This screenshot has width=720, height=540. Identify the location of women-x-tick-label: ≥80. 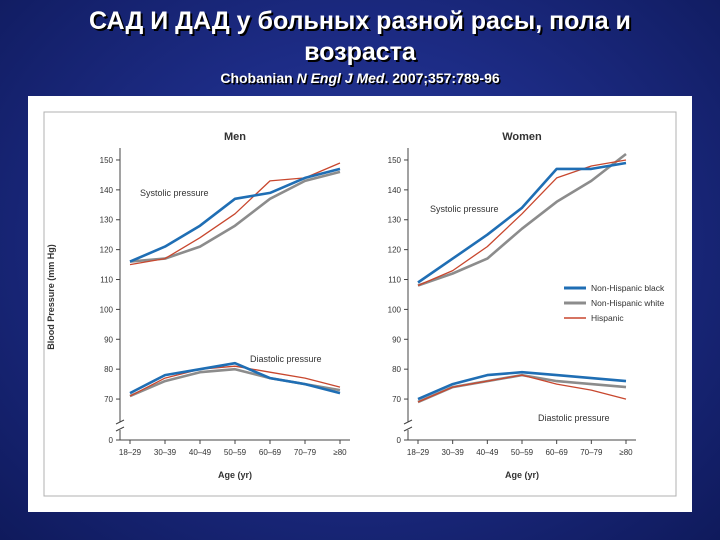
(626, 452).